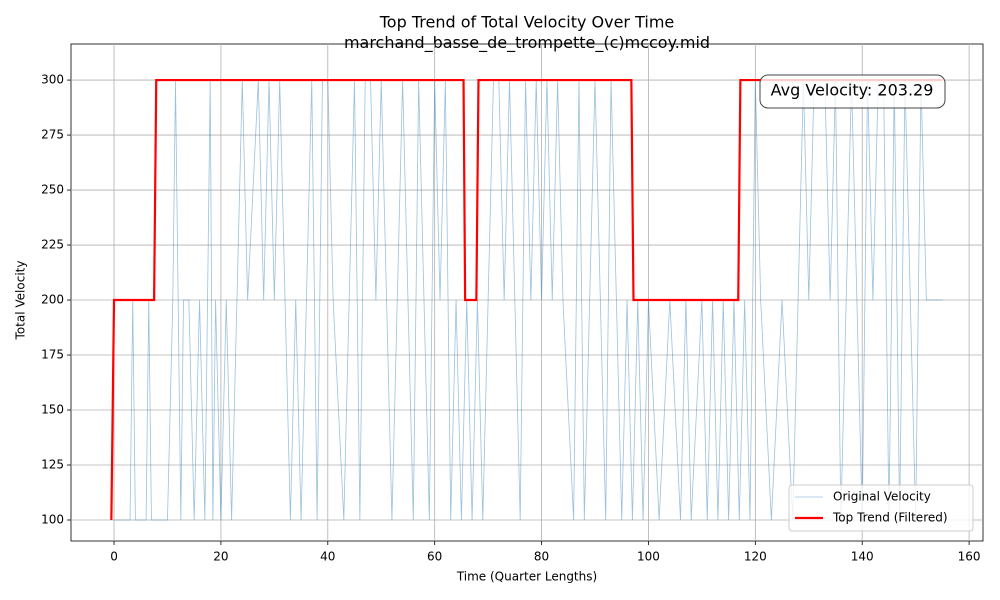 This screenshot has height=600, width=1000. I want to click on annotation: Avg Velocity: 203.29, so click(852, 91).